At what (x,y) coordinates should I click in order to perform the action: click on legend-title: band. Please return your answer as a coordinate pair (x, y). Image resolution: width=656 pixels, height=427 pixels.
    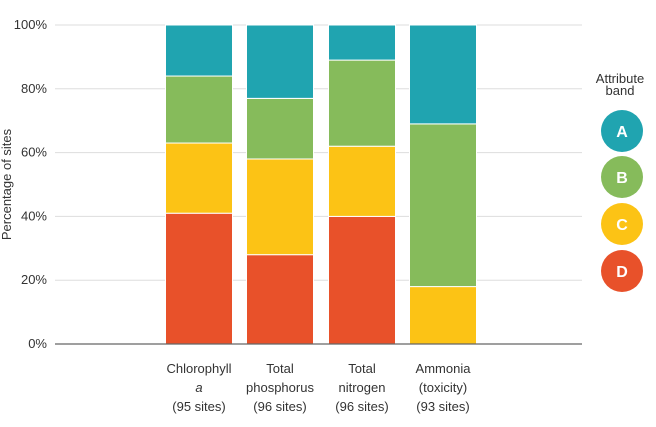
    Looking at the image, I should click on (620, 90).